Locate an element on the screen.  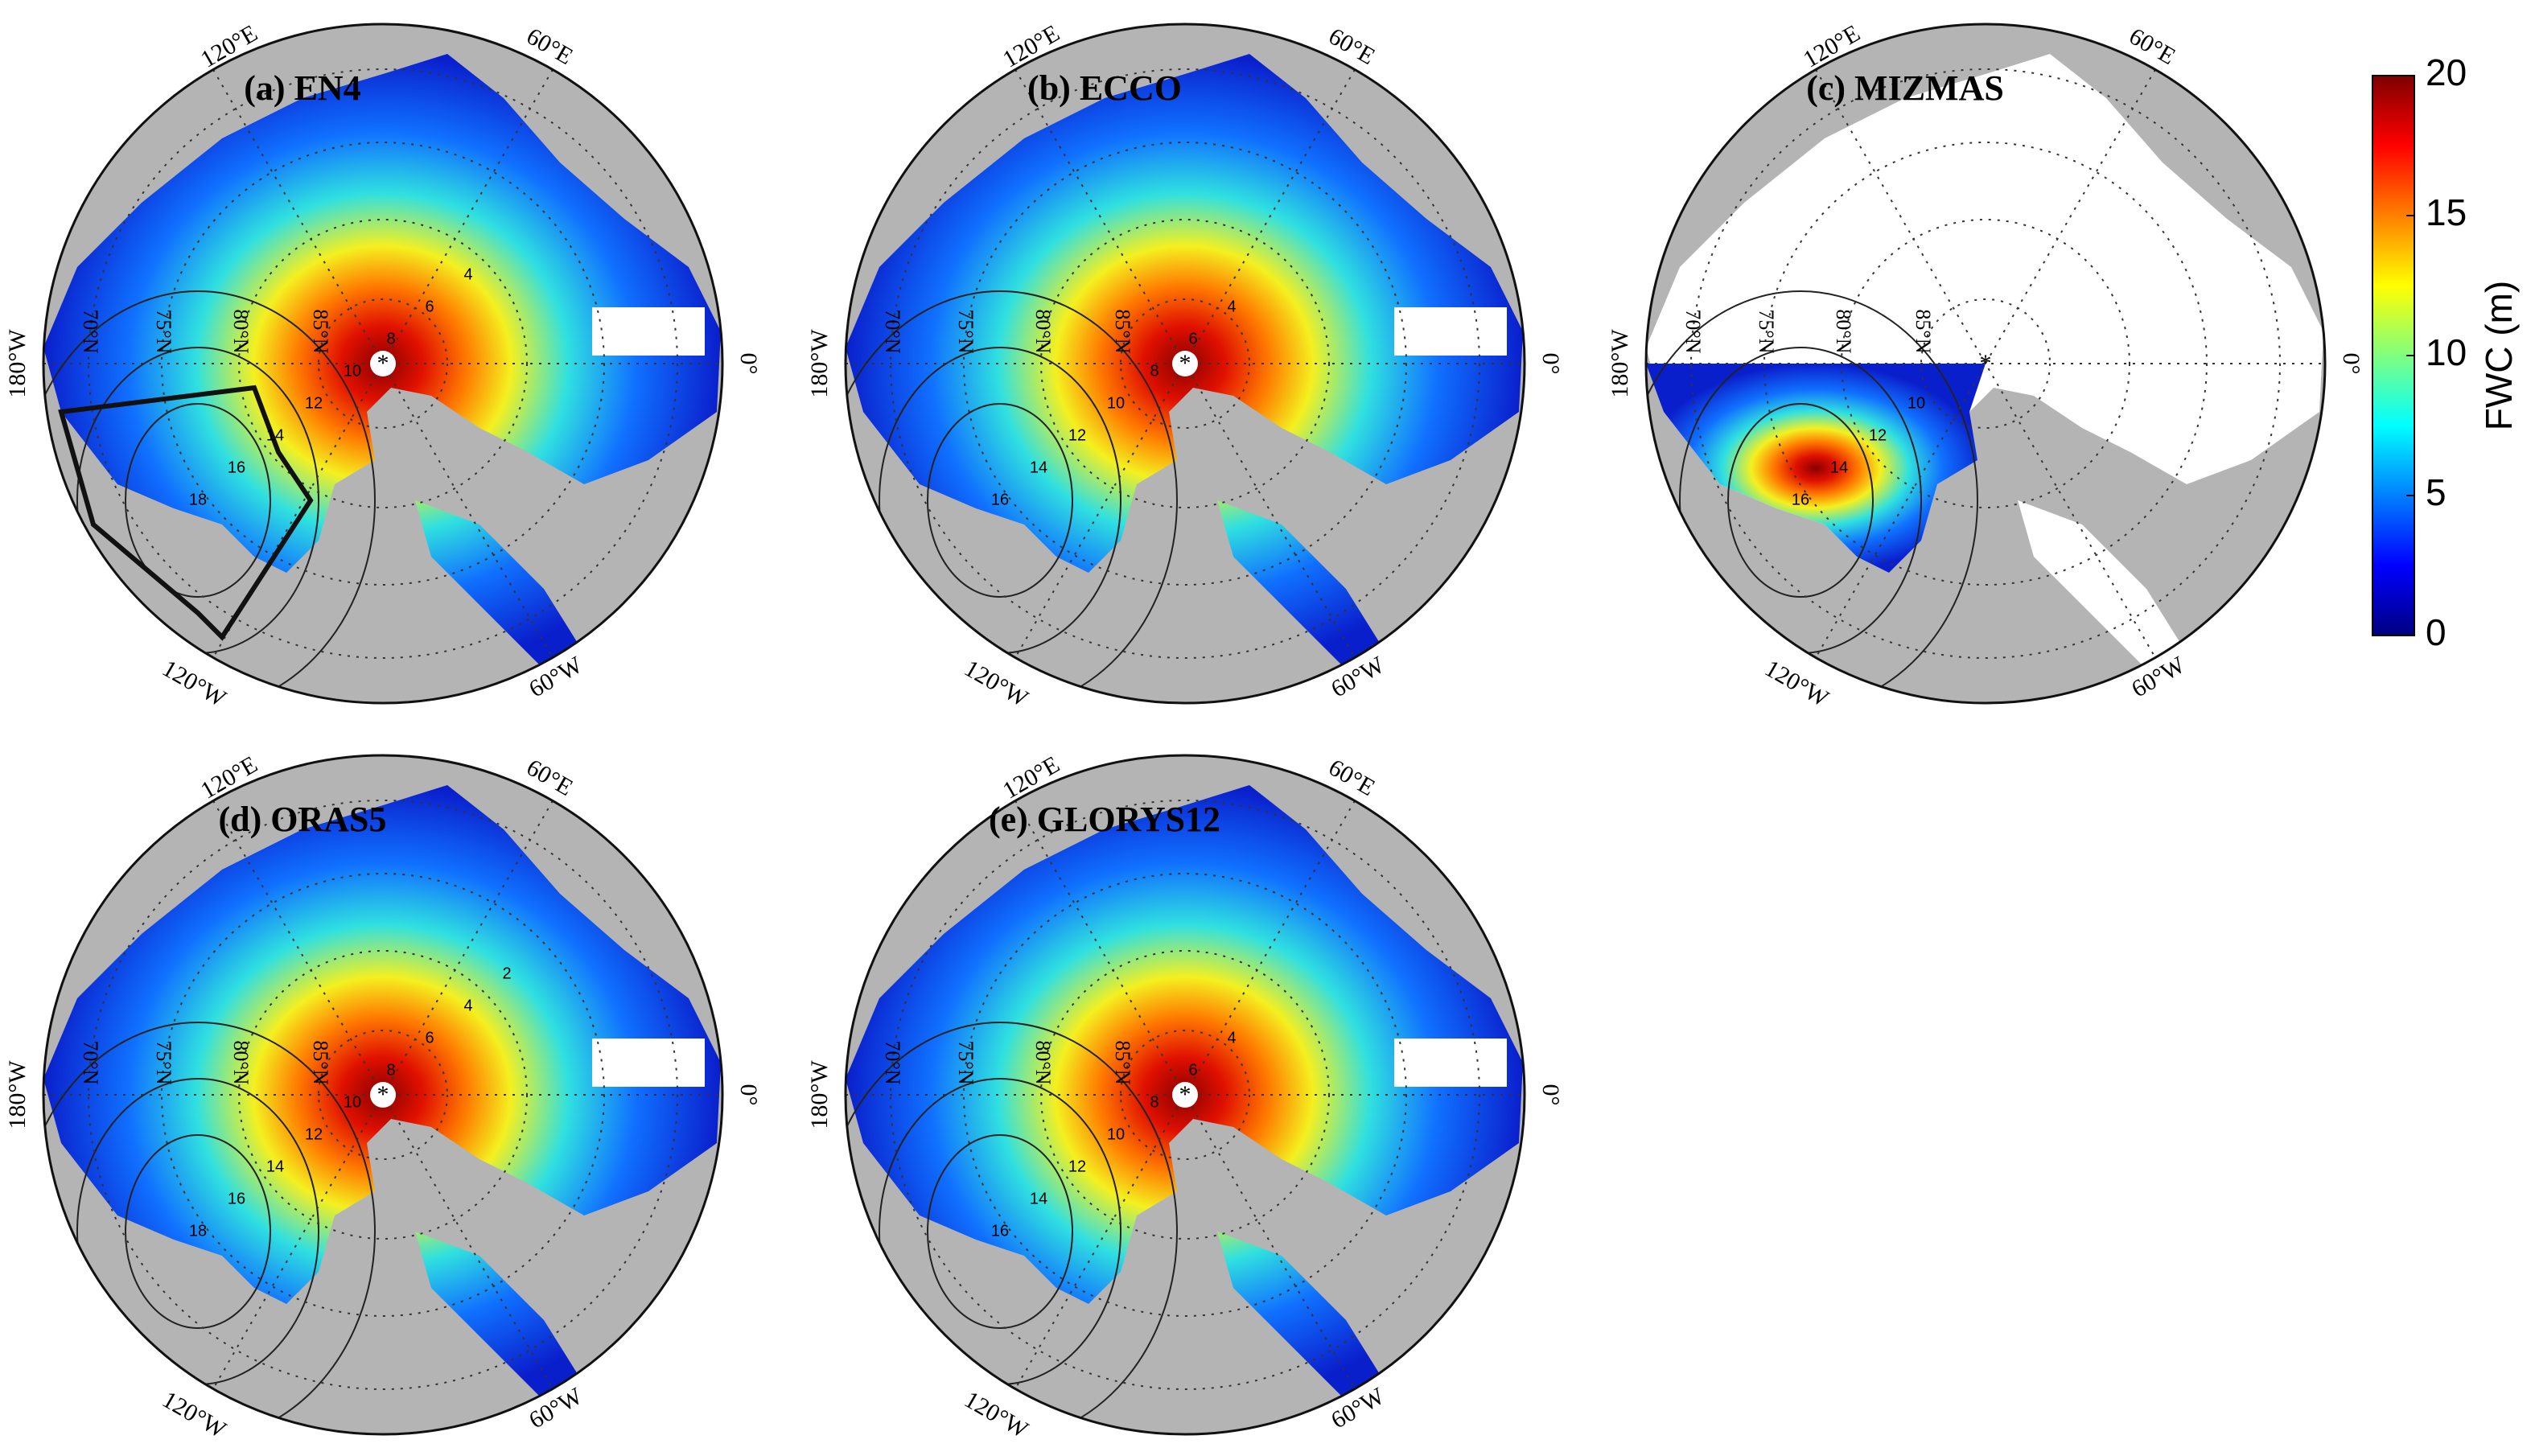
colorbar-tick-label: 20 is located at coordinates (2447, 72).